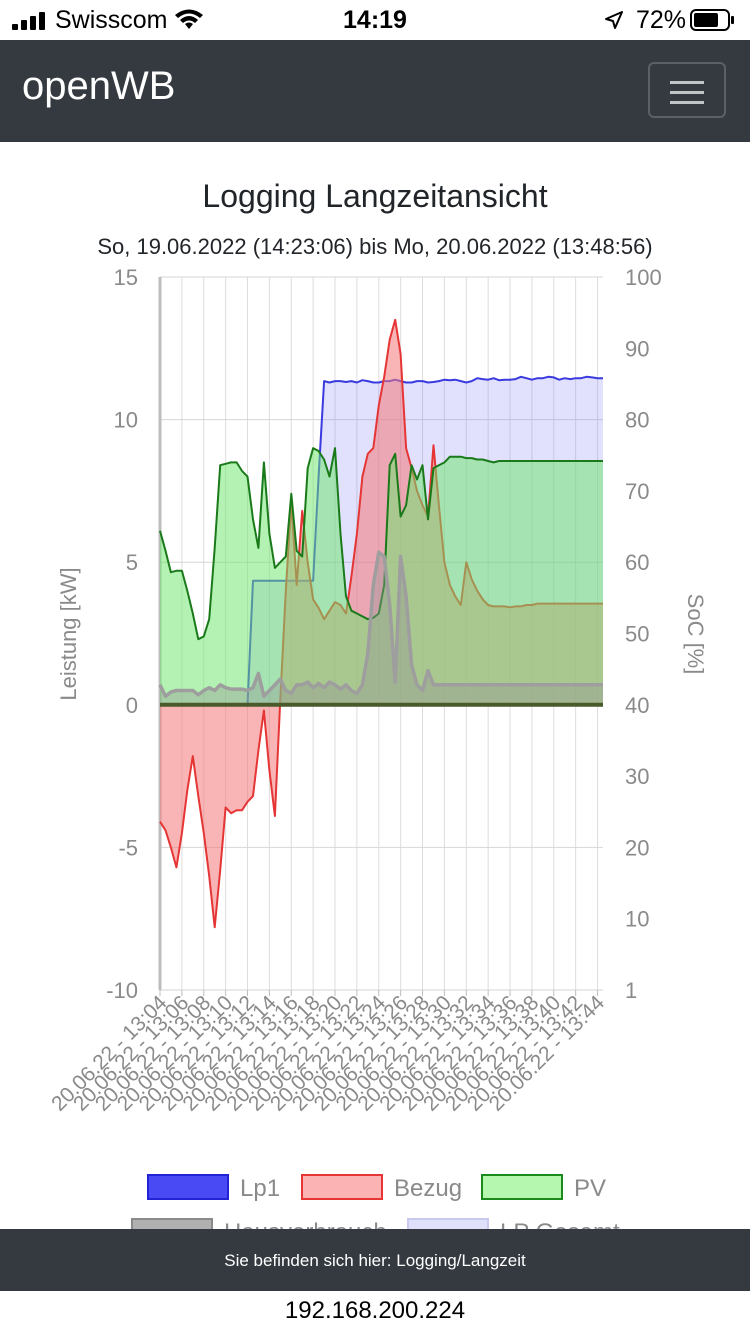  I want to click on legend-label: Hausverbrauch, so click(305, 1224).